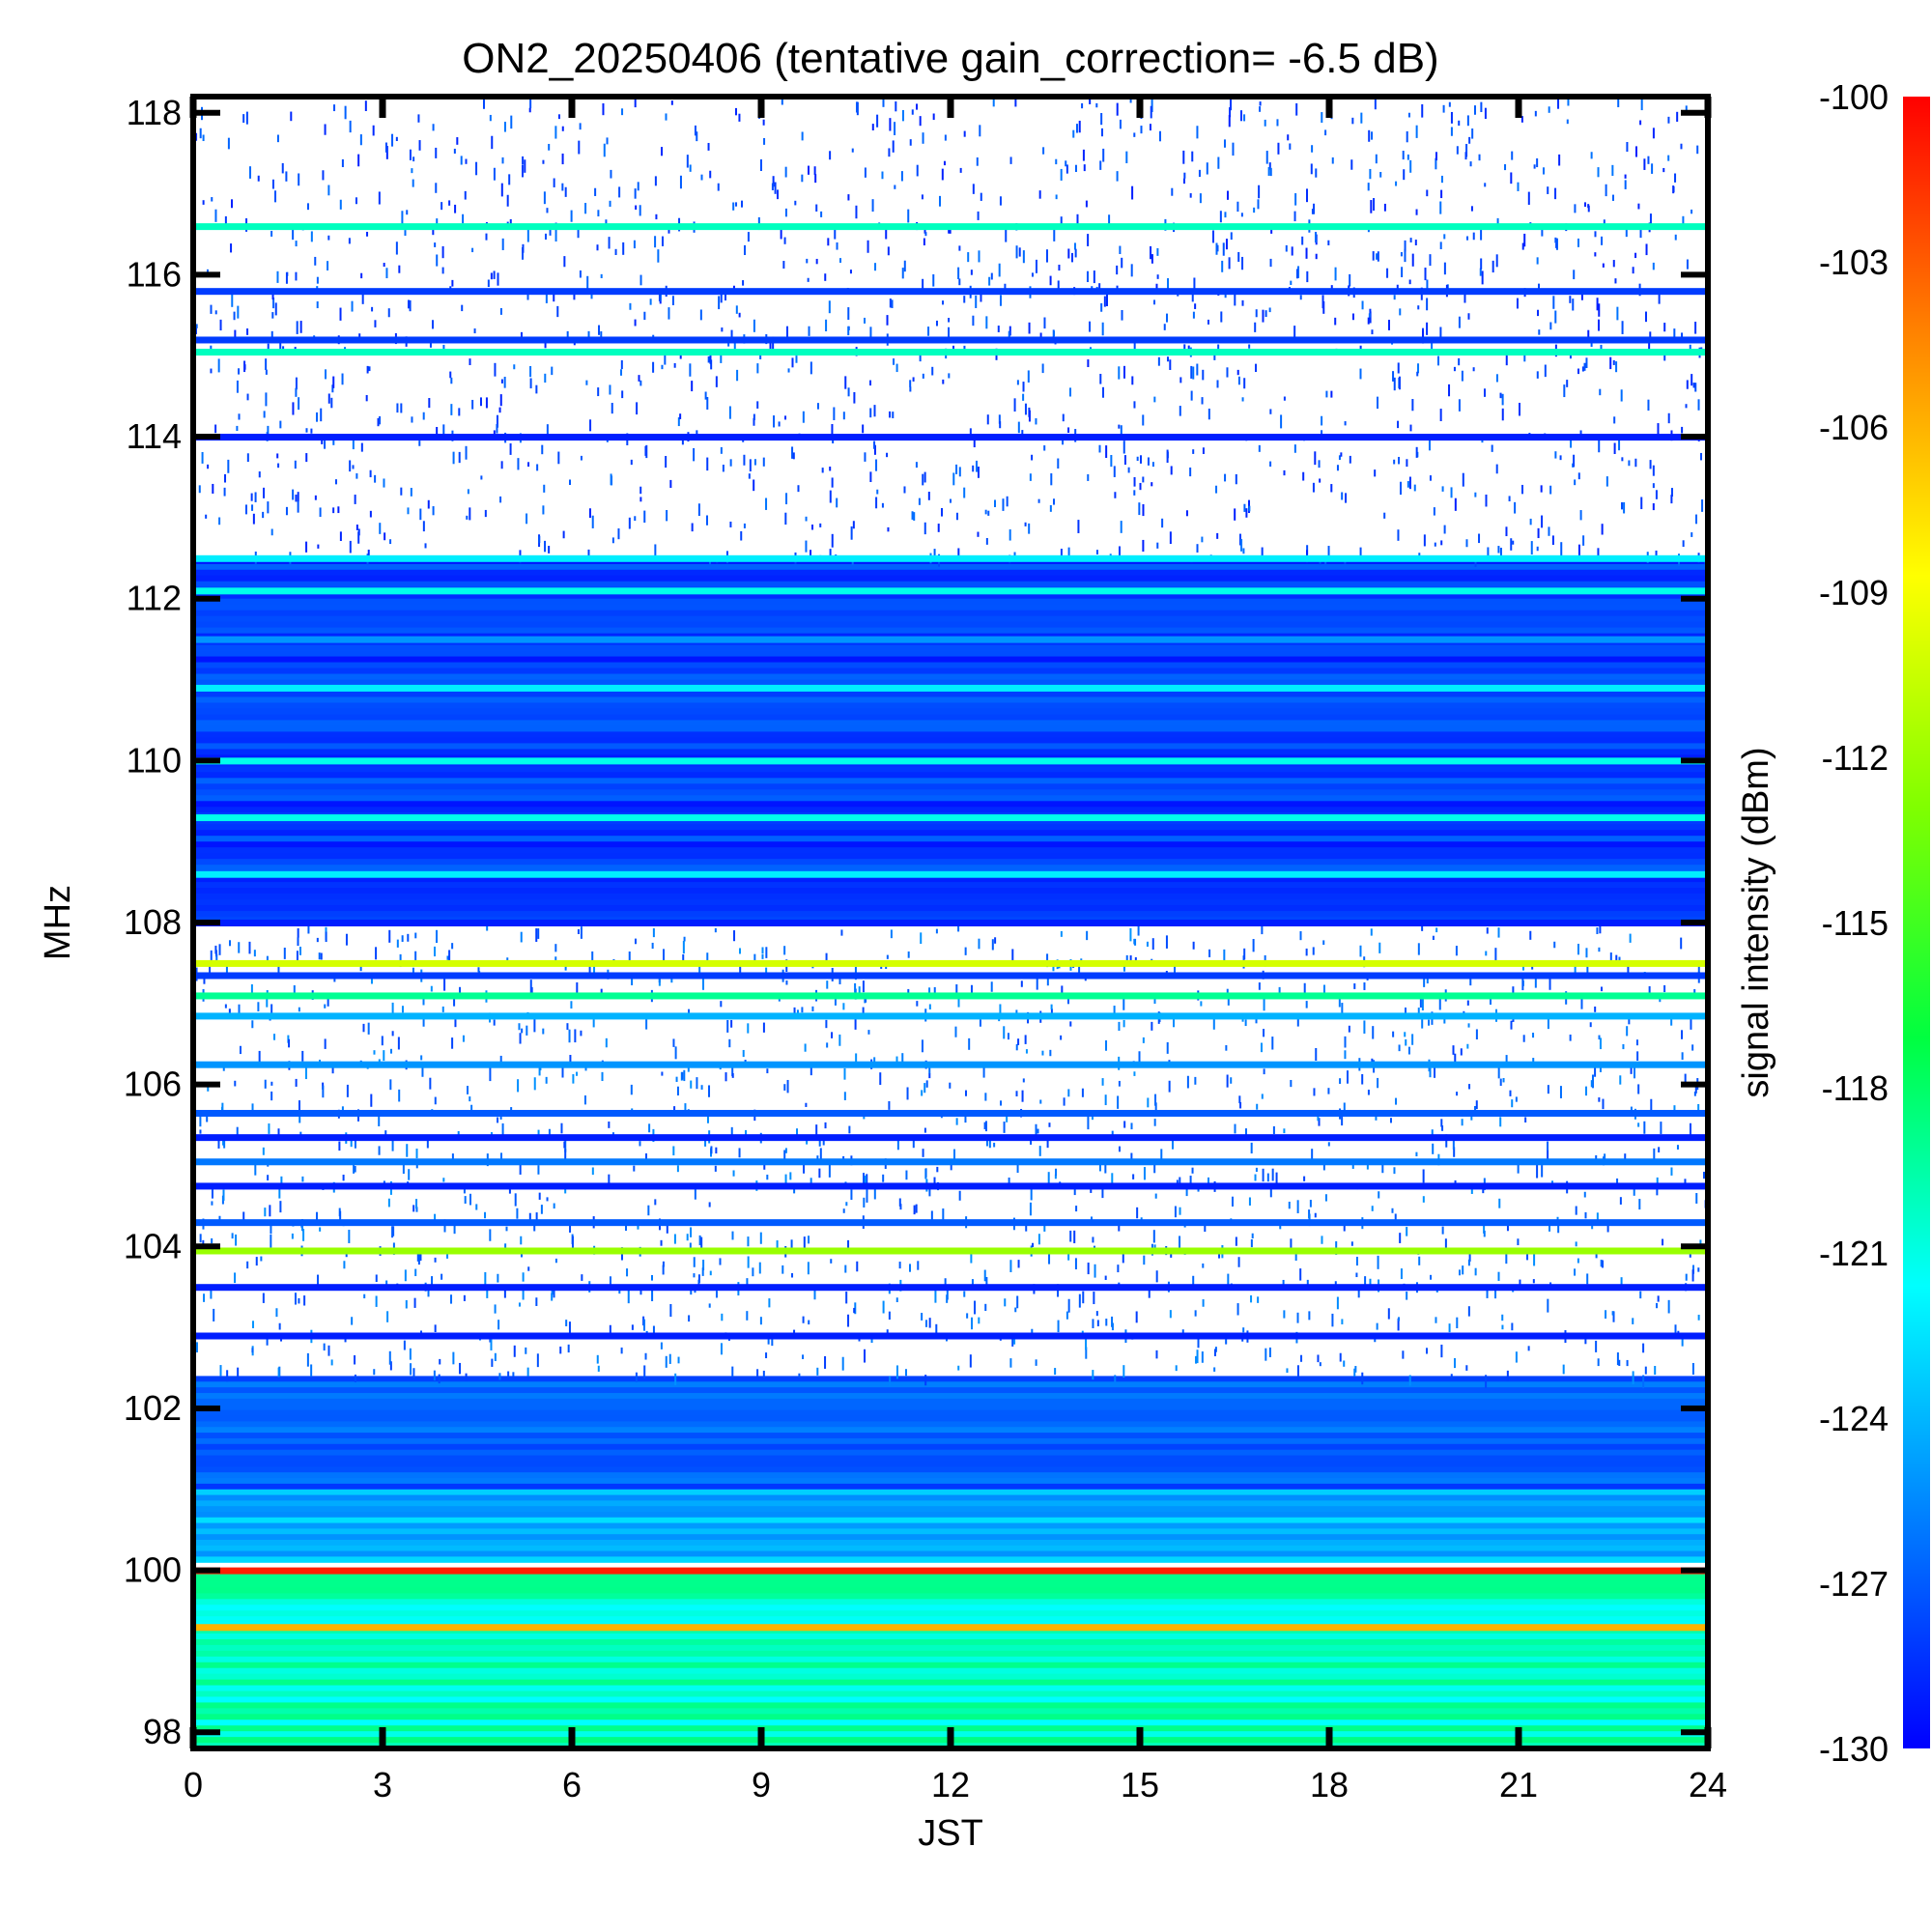 The width and height of the screenshot is (1932, 1932). What do you see at coordinates (382, 1784) in the screenshot?
I see `x-tick-label: 3` at bounding box center [382, 1784].